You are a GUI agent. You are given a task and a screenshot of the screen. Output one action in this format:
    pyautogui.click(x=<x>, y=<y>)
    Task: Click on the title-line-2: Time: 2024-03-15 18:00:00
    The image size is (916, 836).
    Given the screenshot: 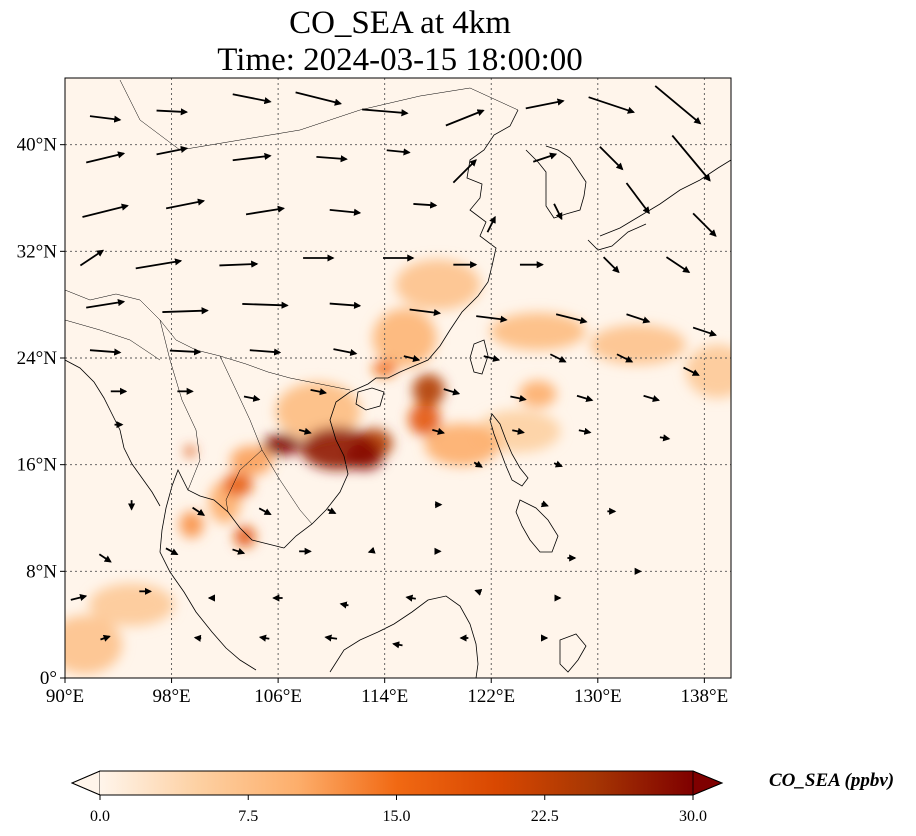 What is the action you would take?
    pyautogui.click(x=400, y=60)
    